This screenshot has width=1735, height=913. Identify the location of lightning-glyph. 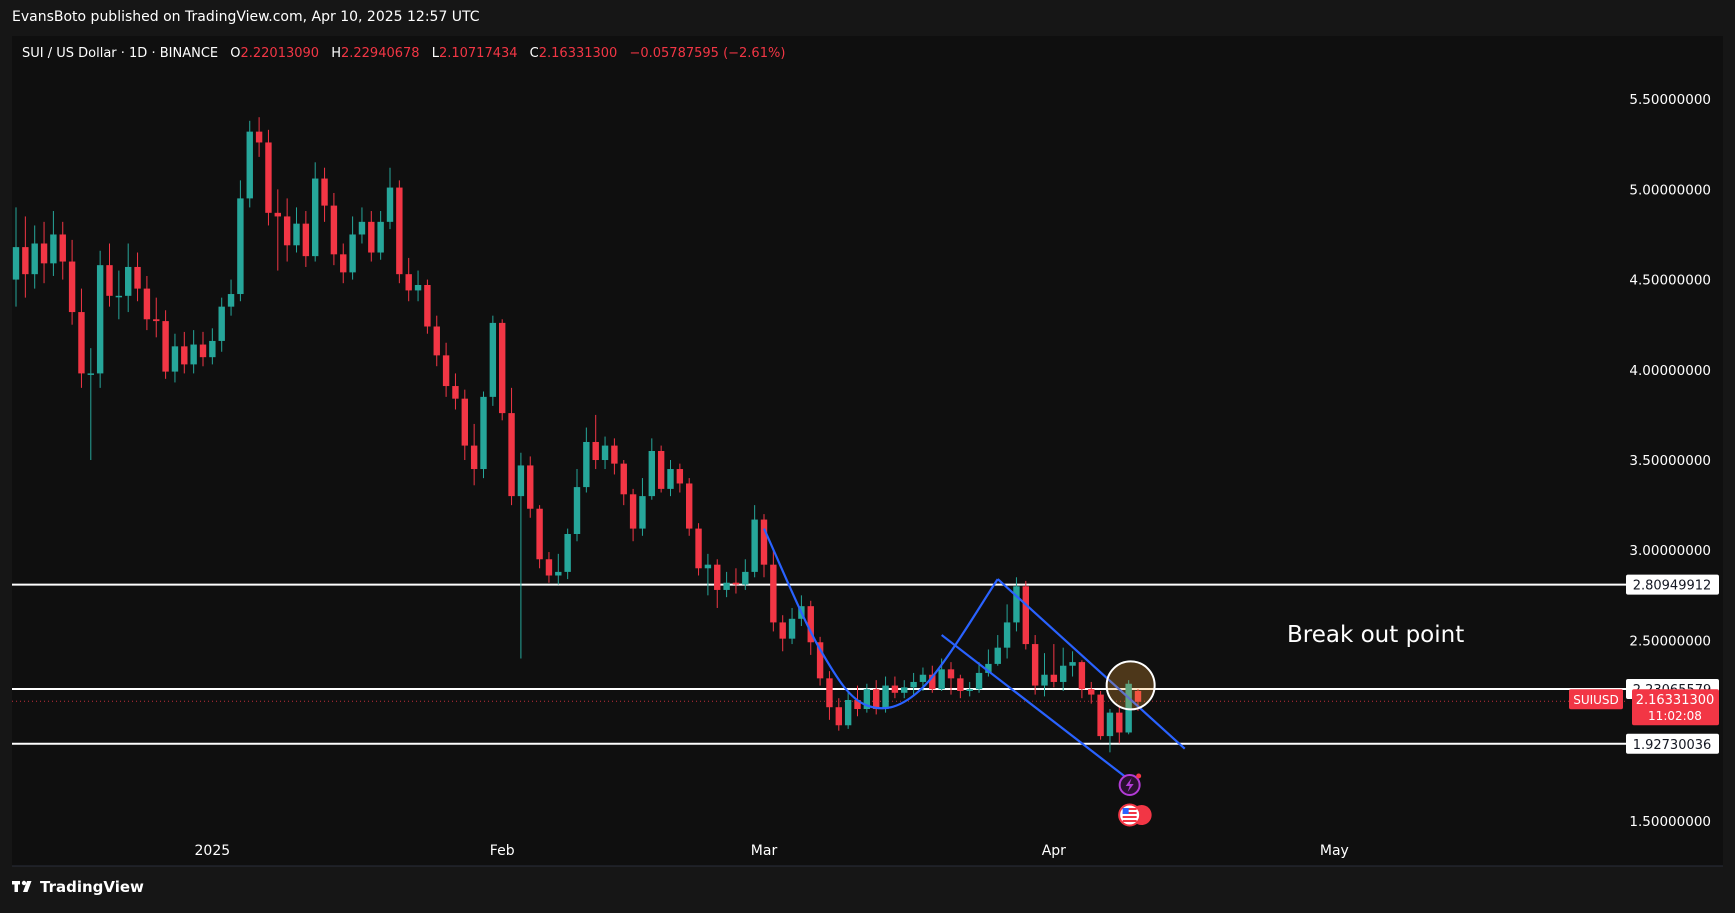
(1129, 785).